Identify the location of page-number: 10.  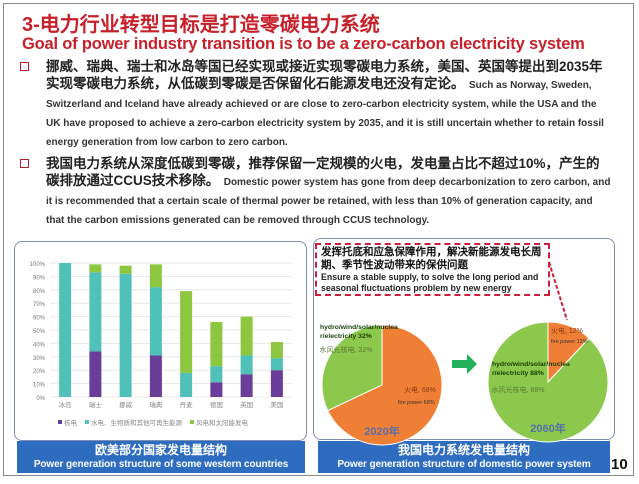
(619, 464).